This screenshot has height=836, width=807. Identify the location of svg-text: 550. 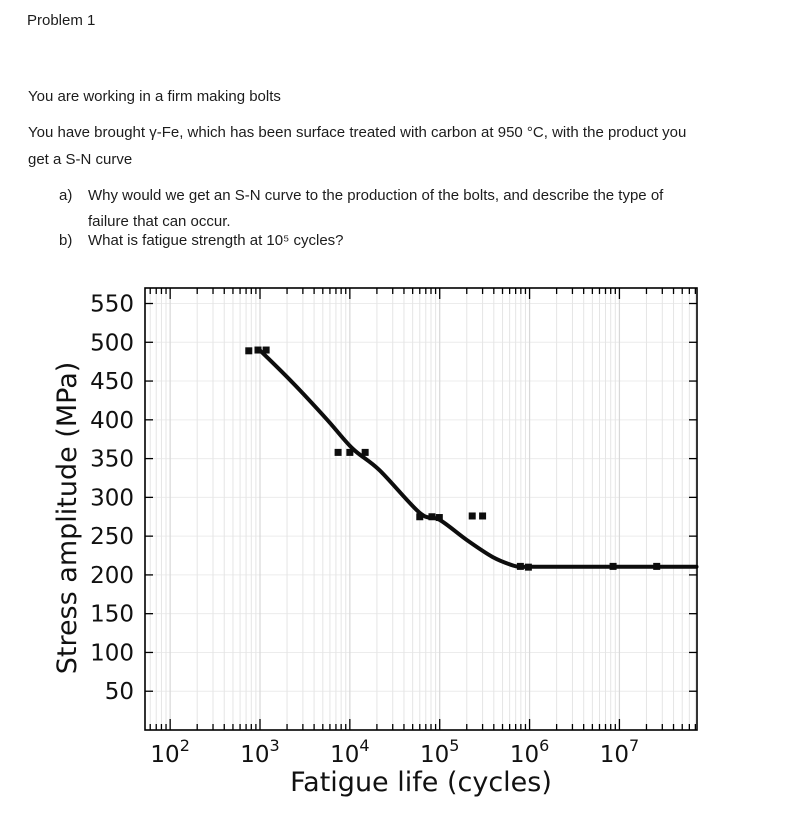
(112, 305).